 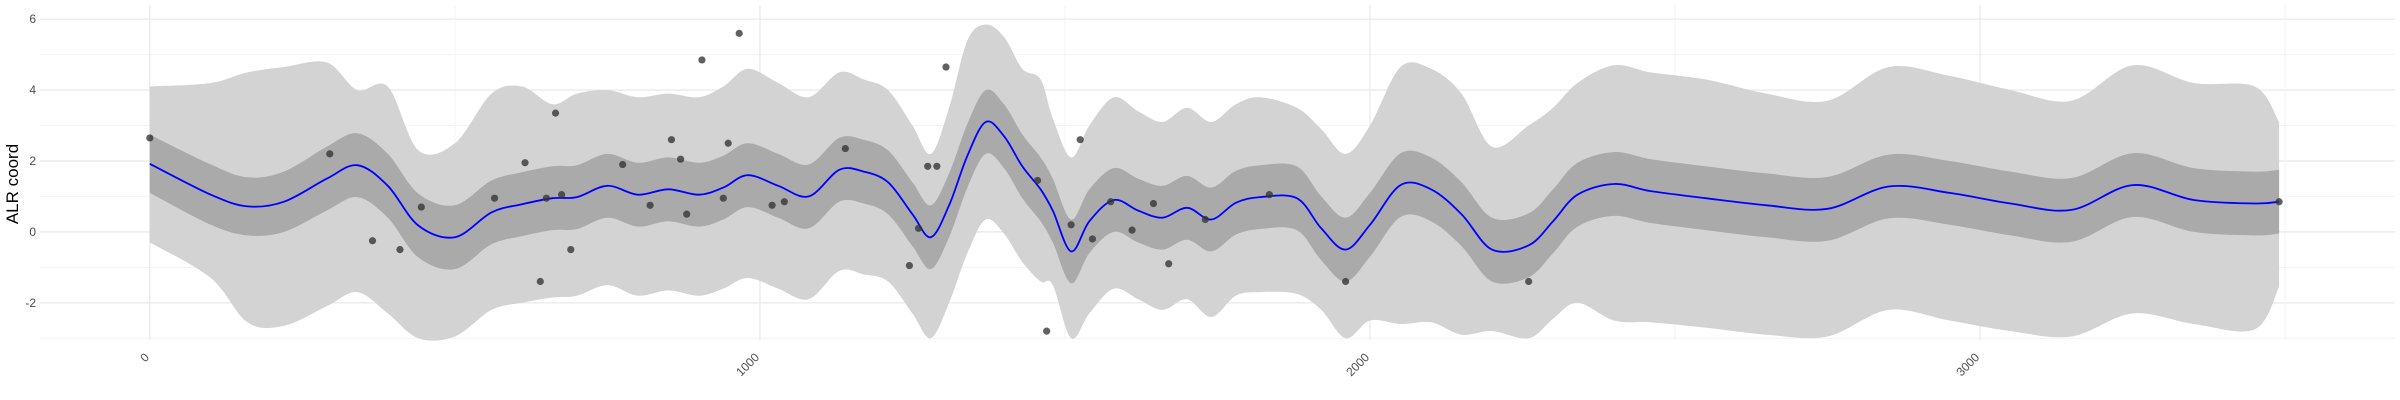 What do you see at coordinates (12, 184) in the screenshot?
I see `y-axis-title: ALR coord` at bounding box center [12, 184].